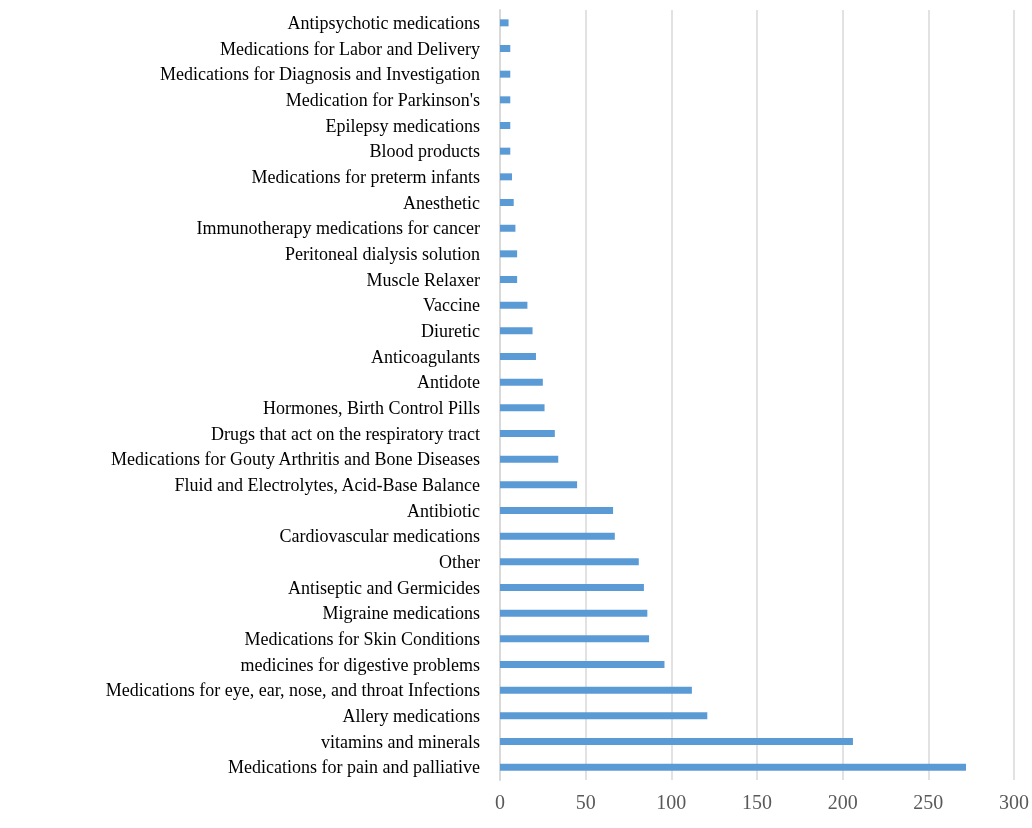 This screenshot has height=828, width=1032. What do you see at coordinates (354, 767) in the screenshot?
I see `y-tick-label: Medications for pain and palliative` at bounding box center [354, 767].